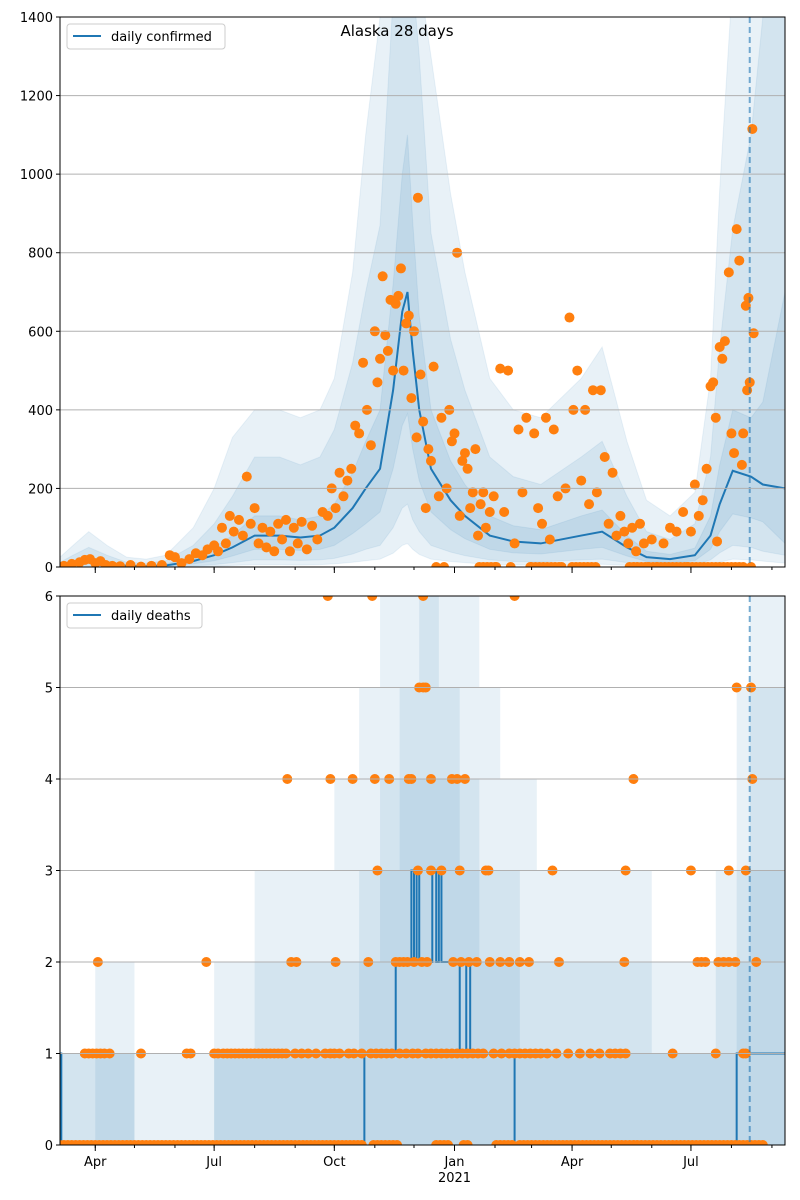 The image size is (800, 1200). What do you see at coordinates (95, 1162) in the screenshot?
I see `x-tick-label: Apr` at bounding box center [95, 1162].